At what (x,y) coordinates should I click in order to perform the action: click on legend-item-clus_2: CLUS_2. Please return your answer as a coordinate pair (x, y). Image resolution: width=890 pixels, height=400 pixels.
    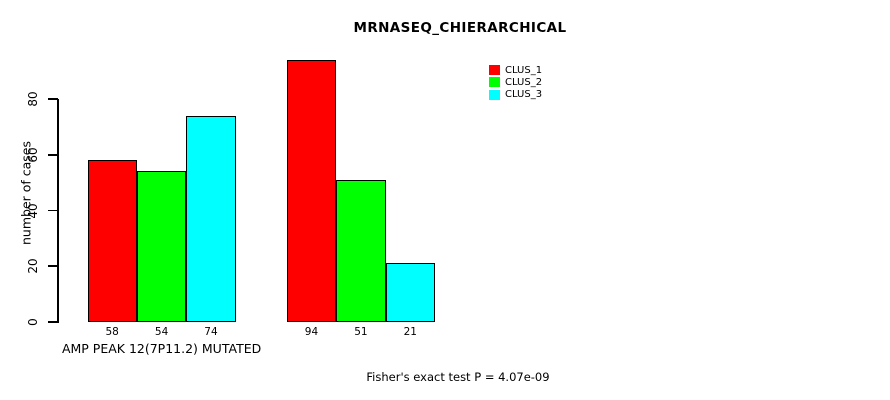
    Looking at the image, I should click on (515, 82).